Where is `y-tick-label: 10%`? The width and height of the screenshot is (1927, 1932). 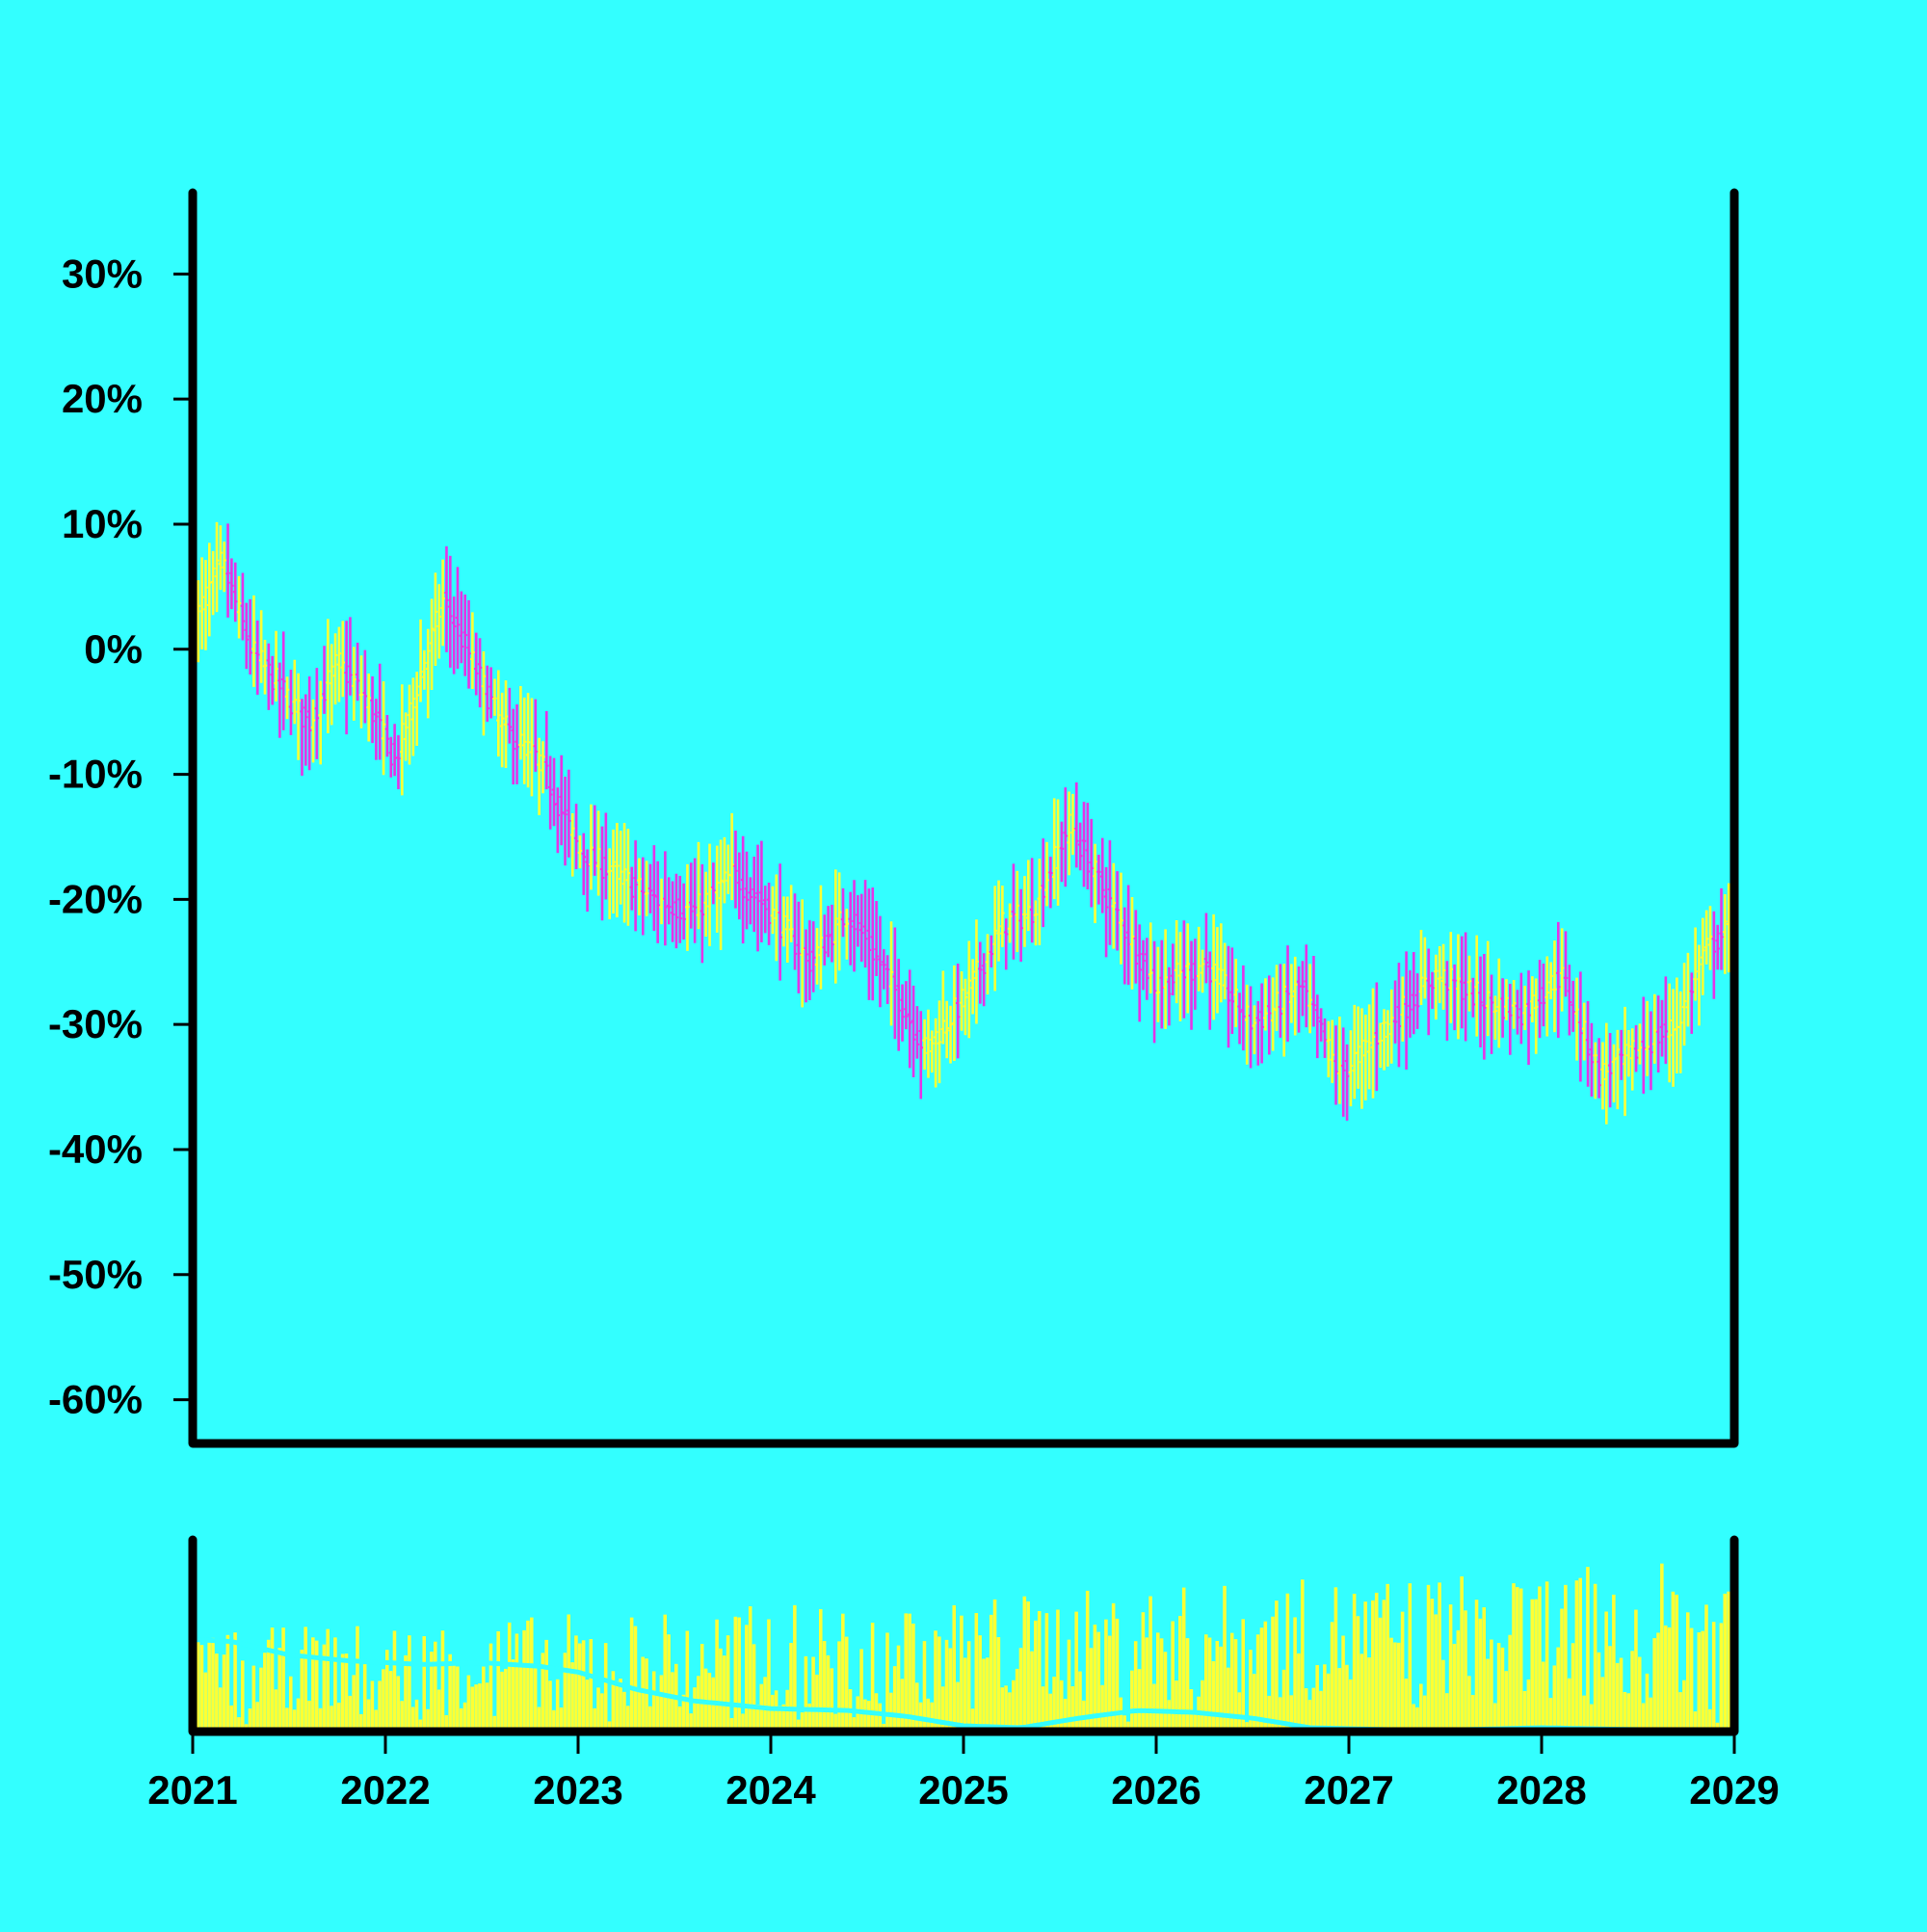
y-tick-label: 10% is located at coordinates (103, 523).